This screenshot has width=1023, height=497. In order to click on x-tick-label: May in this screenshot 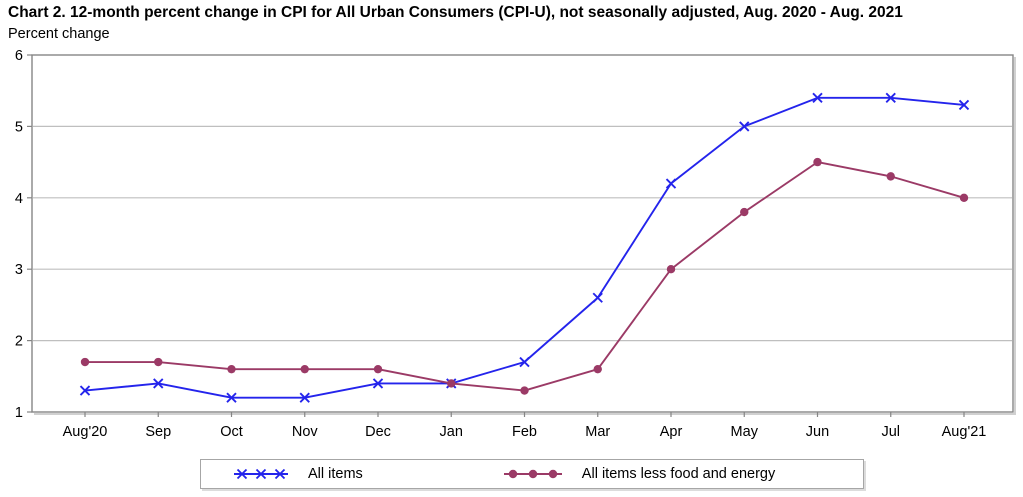, I will do `click(745, 432)`.